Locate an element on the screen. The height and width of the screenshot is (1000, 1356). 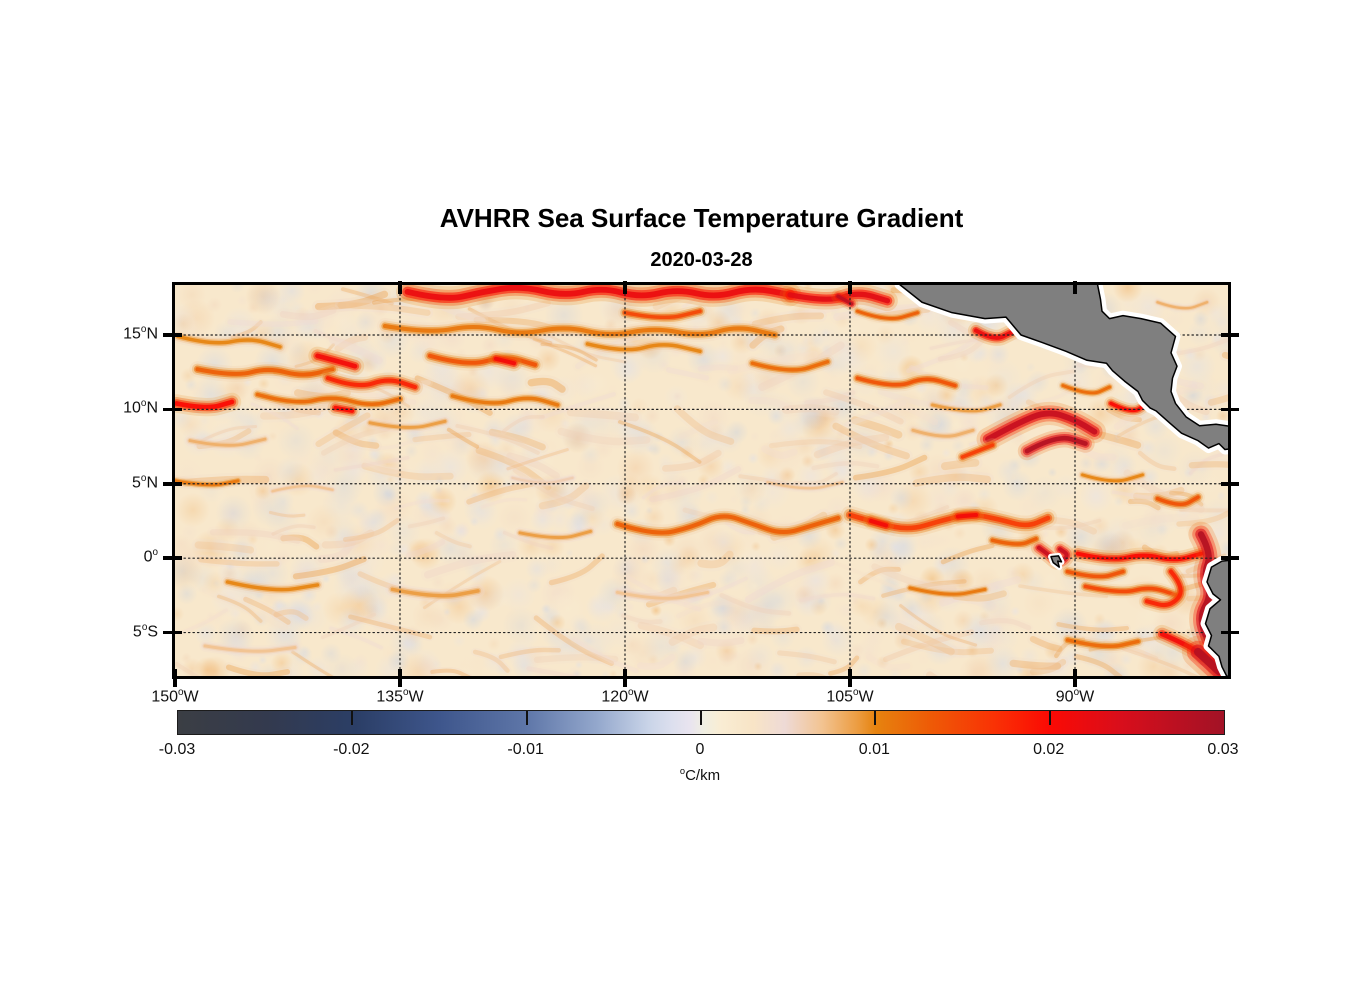
x-tick-label: 105oW is located at coordinates (850, 696).